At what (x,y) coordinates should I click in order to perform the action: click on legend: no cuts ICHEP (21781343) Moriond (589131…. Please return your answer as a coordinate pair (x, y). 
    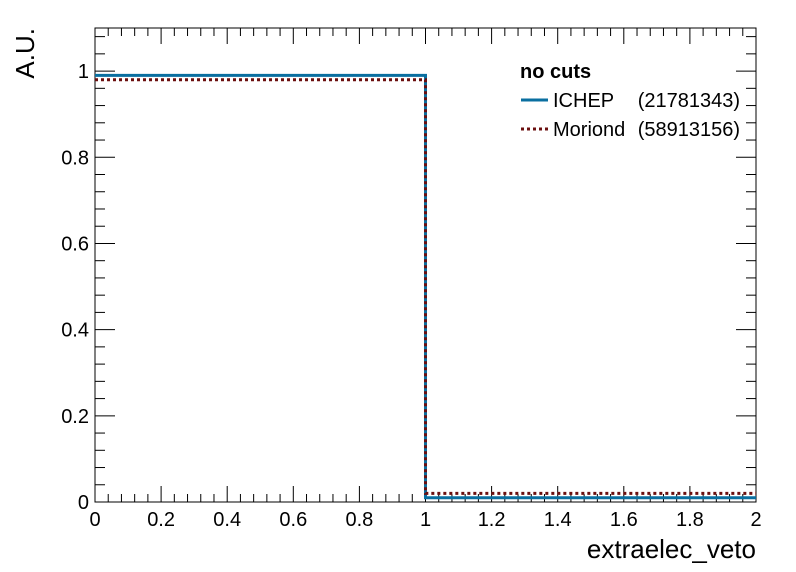
    Looking at the image, I should click on (630, 101).